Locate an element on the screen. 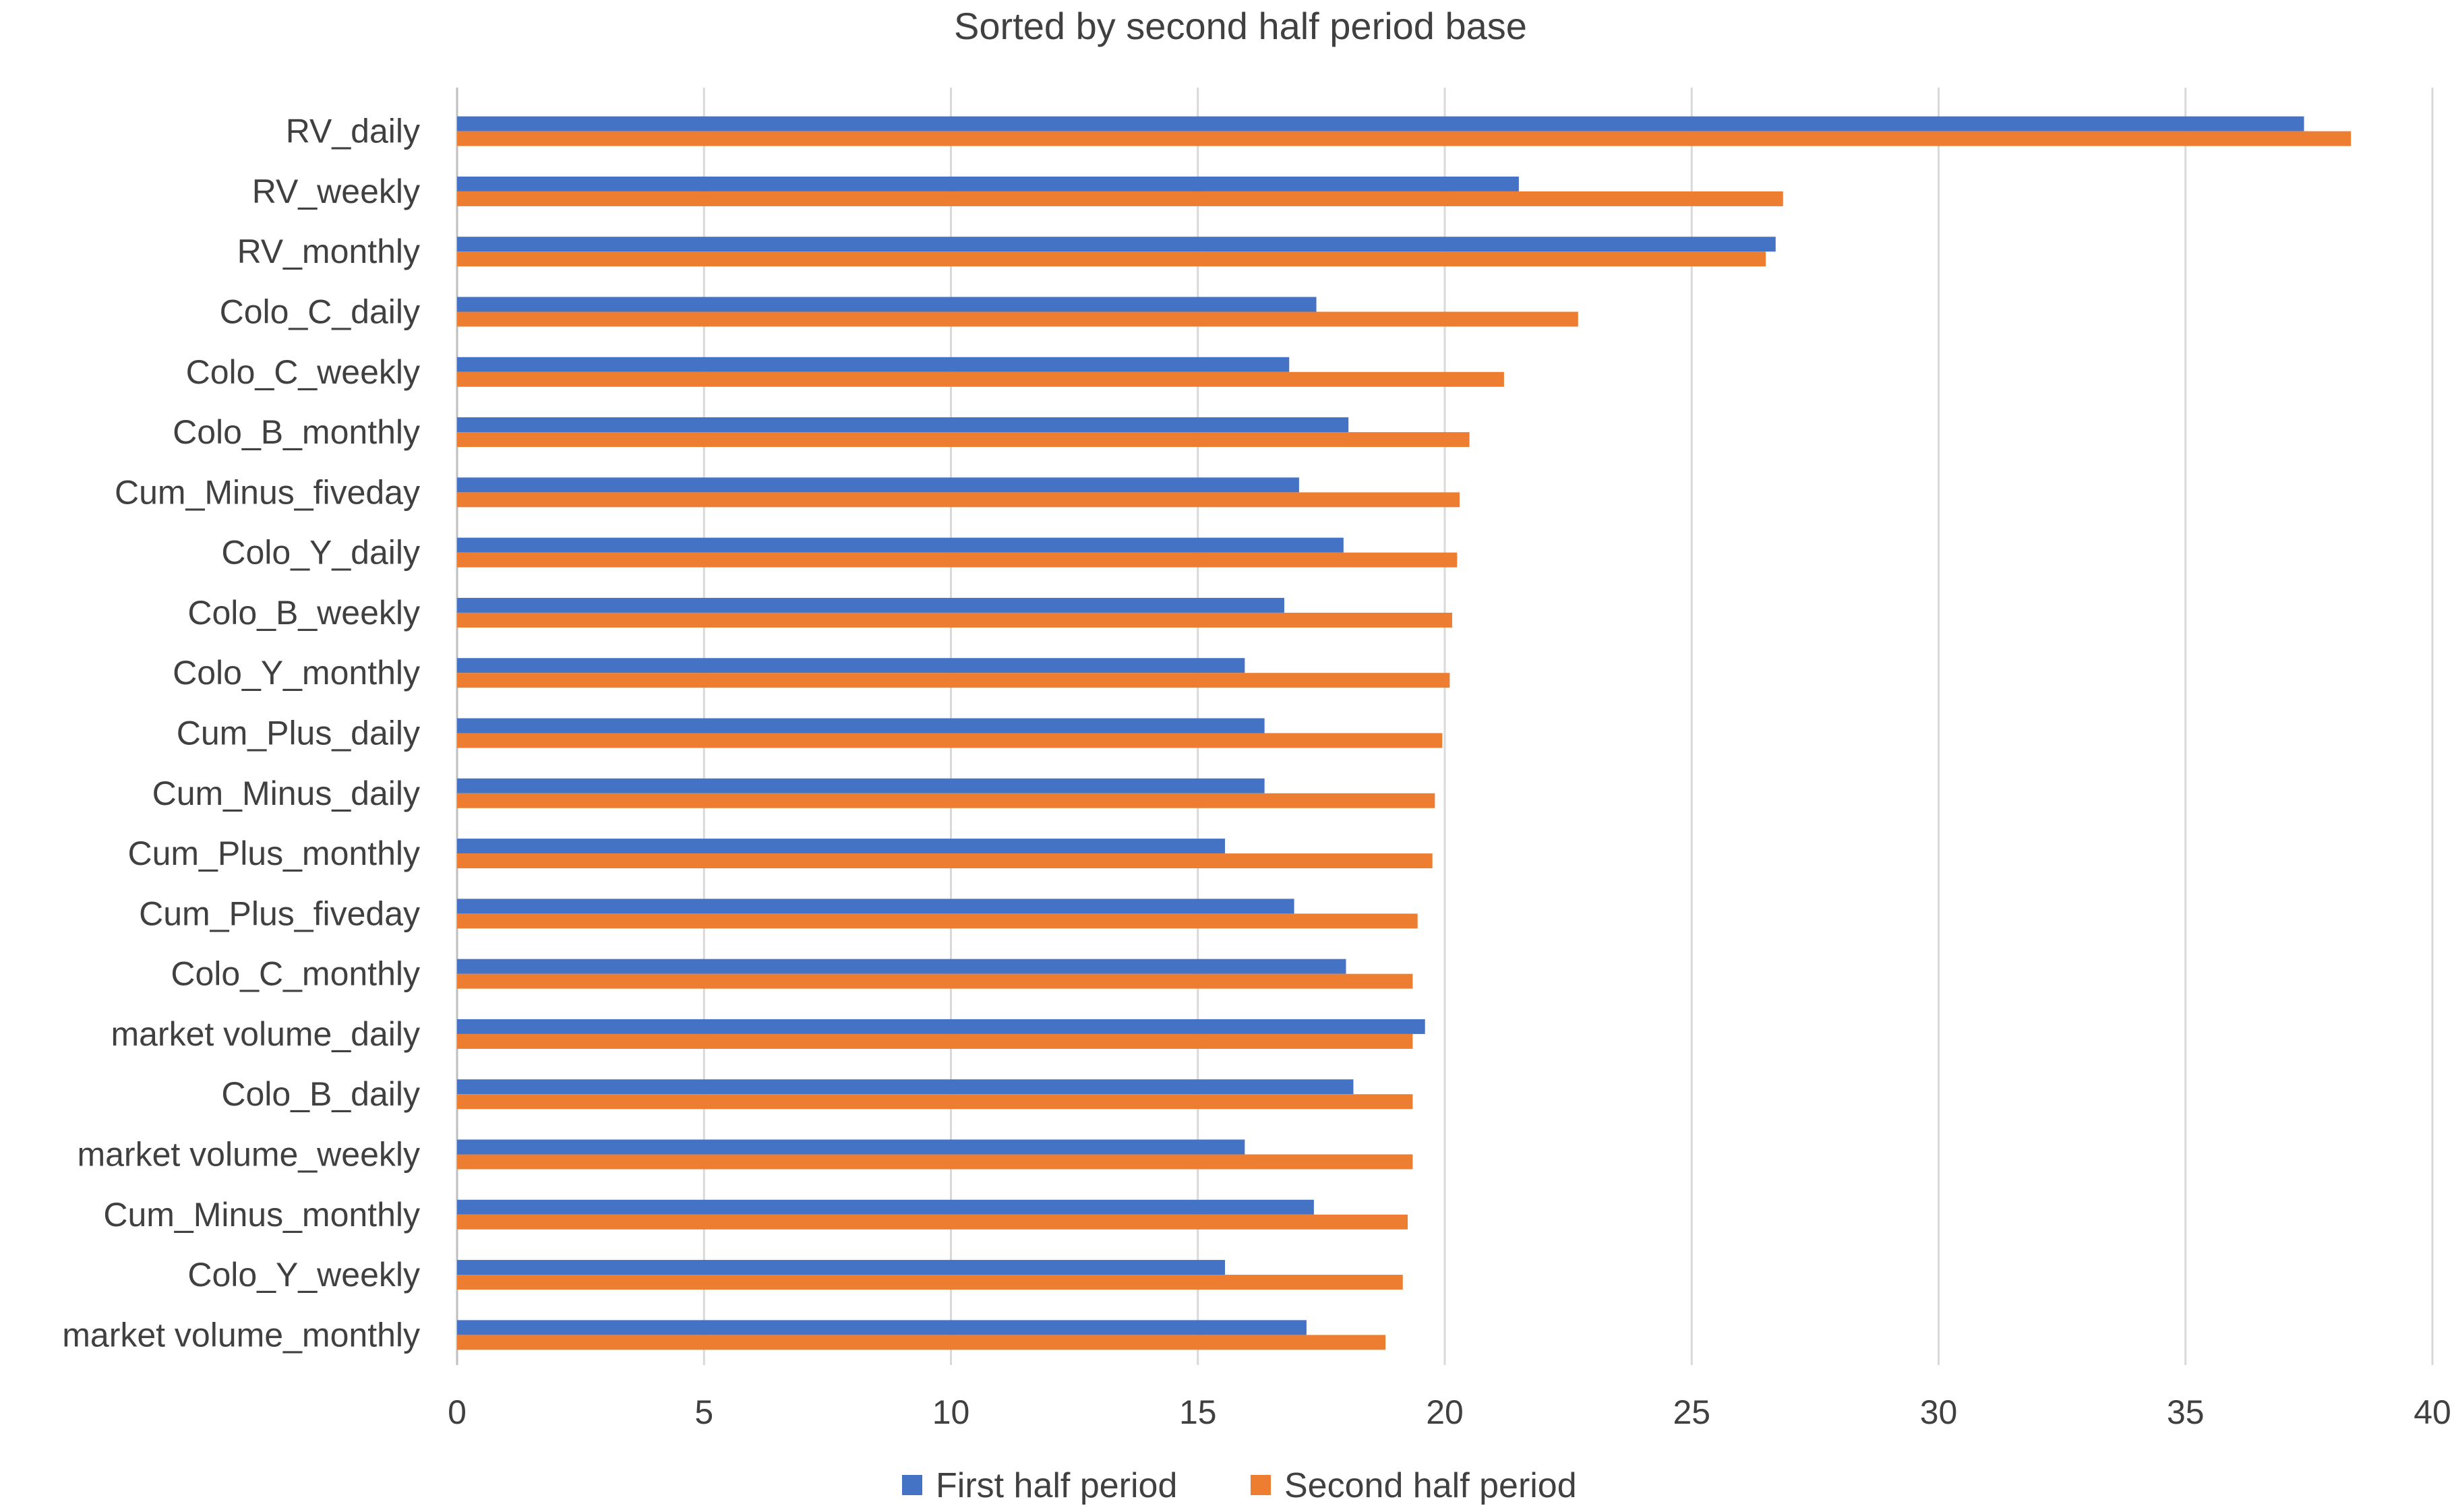 This screenshot has width=2454, height=1512. category-label: Colo_B_monthly is located at coordinates (296, 432).